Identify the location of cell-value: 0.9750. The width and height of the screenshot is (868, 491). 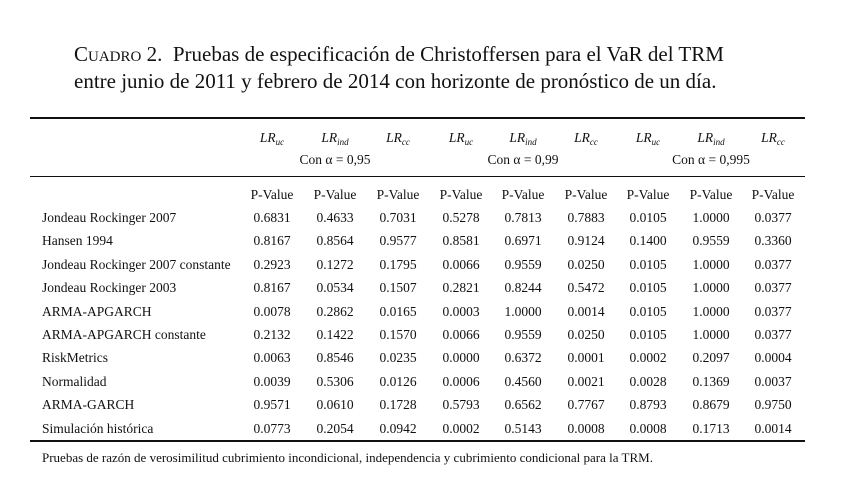
(773, 405).